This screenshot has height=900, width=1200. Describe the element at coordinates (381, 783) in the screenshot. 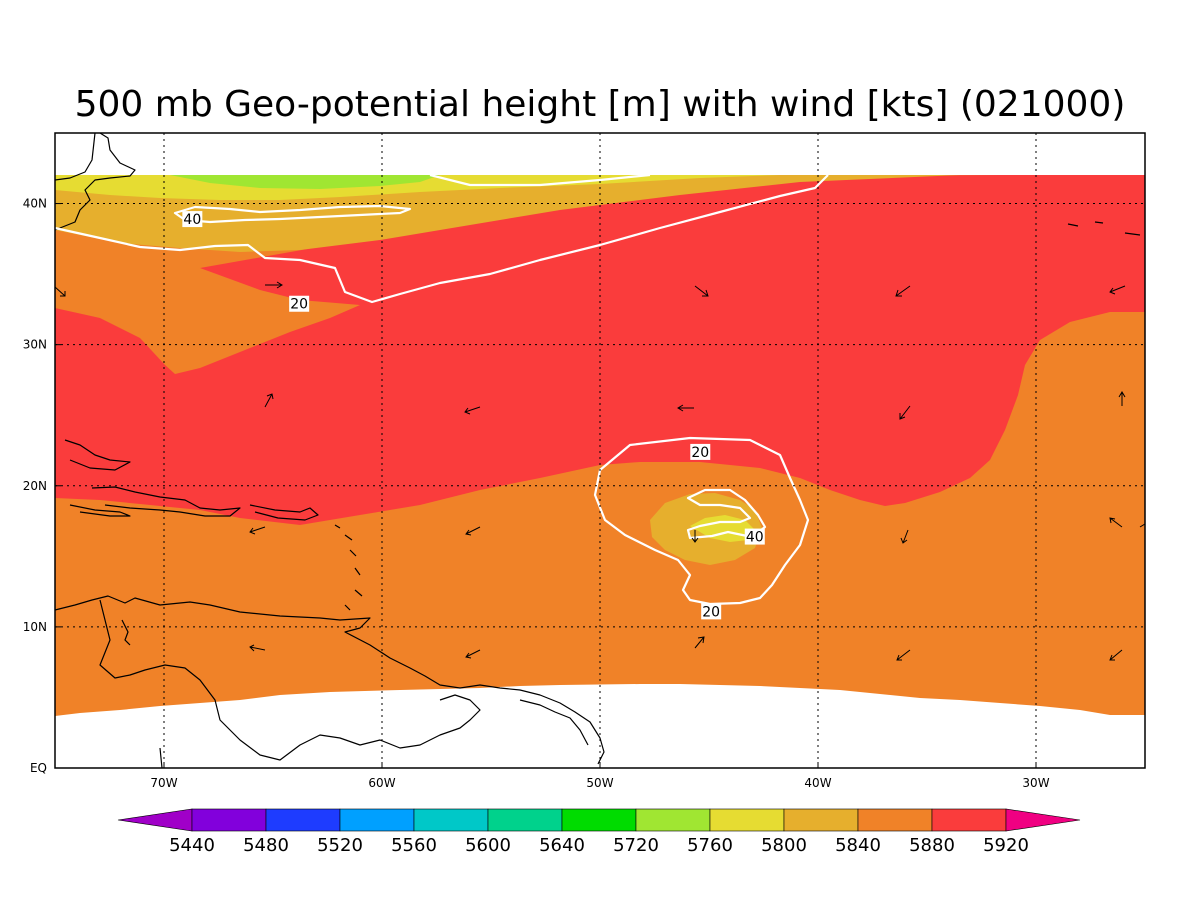

I see `x-tick-label: 60W` at that location.